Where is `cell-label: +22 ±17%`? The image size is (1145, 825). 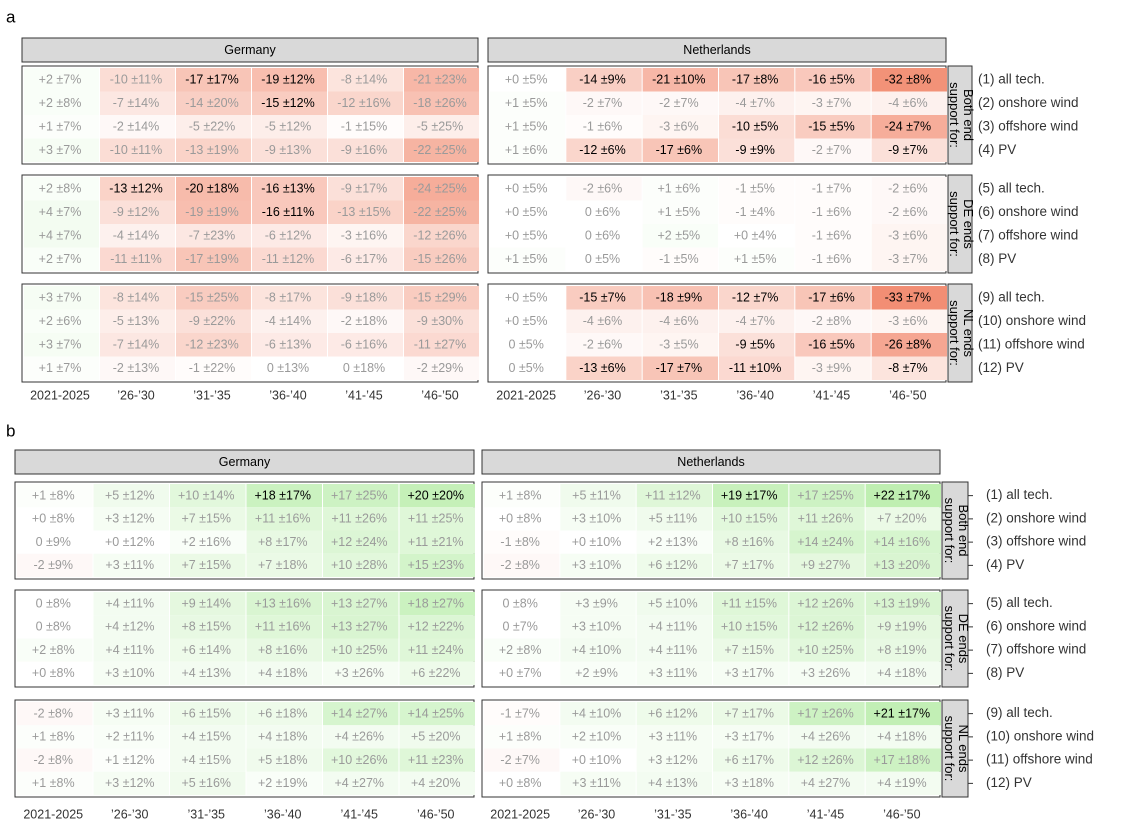 cell-label: +22 ±17% is located at coordinates (902, 495).